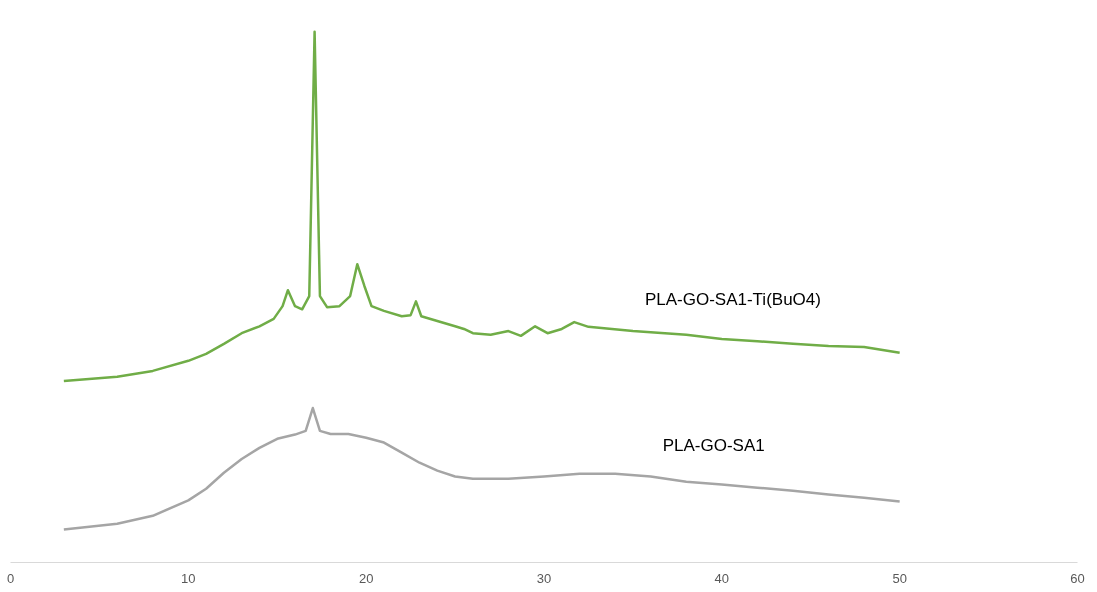 This screenshot has width=1097, height=592. Describe the element at coordinates (722, 578) in the screenshot. I see `x-tick-label: 40` at that location.